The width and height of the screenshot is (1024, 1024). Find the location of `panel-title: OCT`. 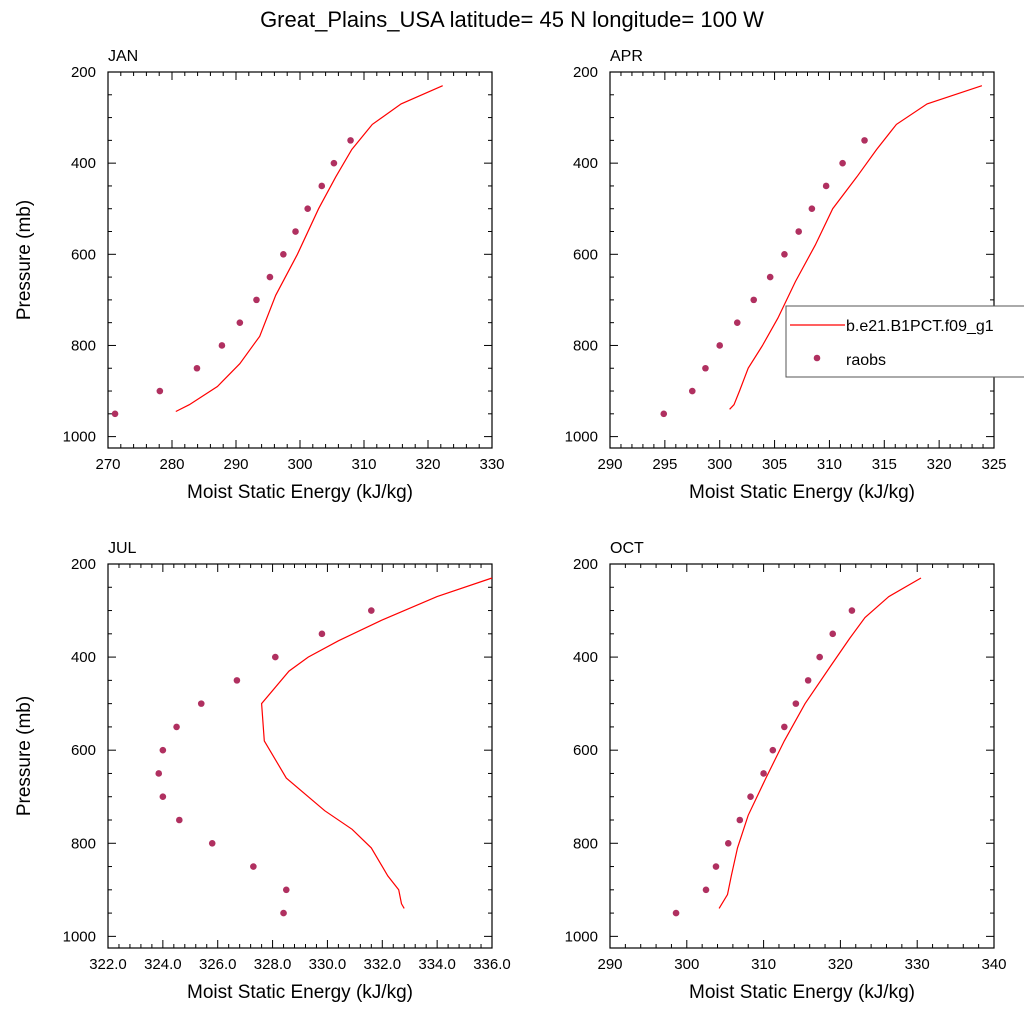

panel-title: OCT is located at coordinates (627, 548).